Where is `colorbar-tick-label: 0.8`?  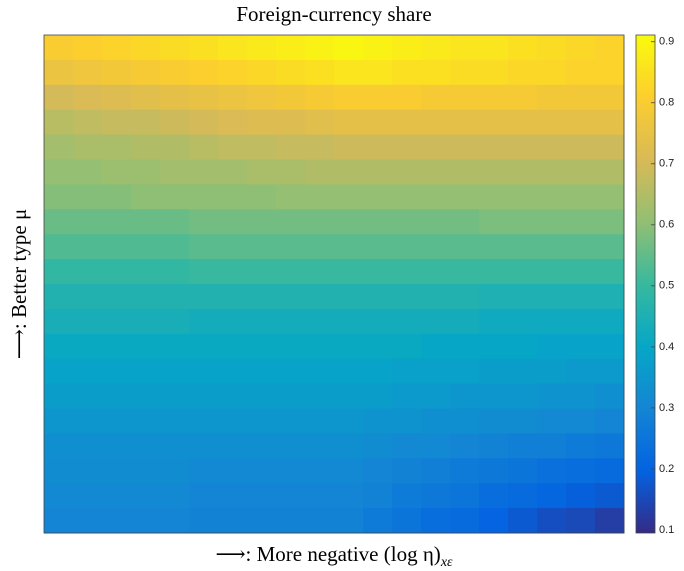 colorbar-tick-label: 0.8 is located at coordinates (666, 103).